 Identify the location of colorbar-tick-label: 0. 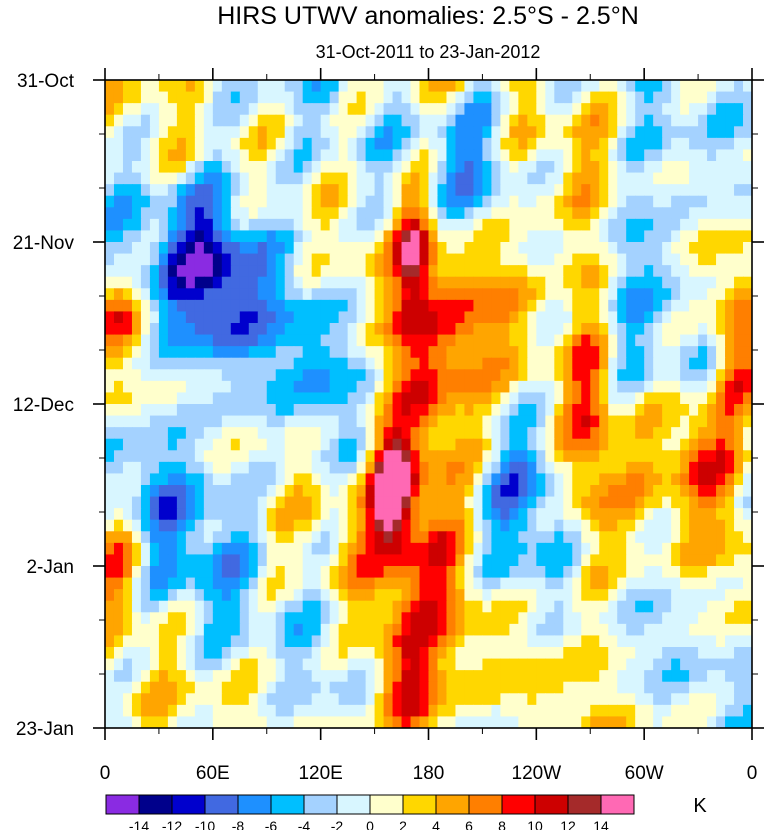
(370, 824).